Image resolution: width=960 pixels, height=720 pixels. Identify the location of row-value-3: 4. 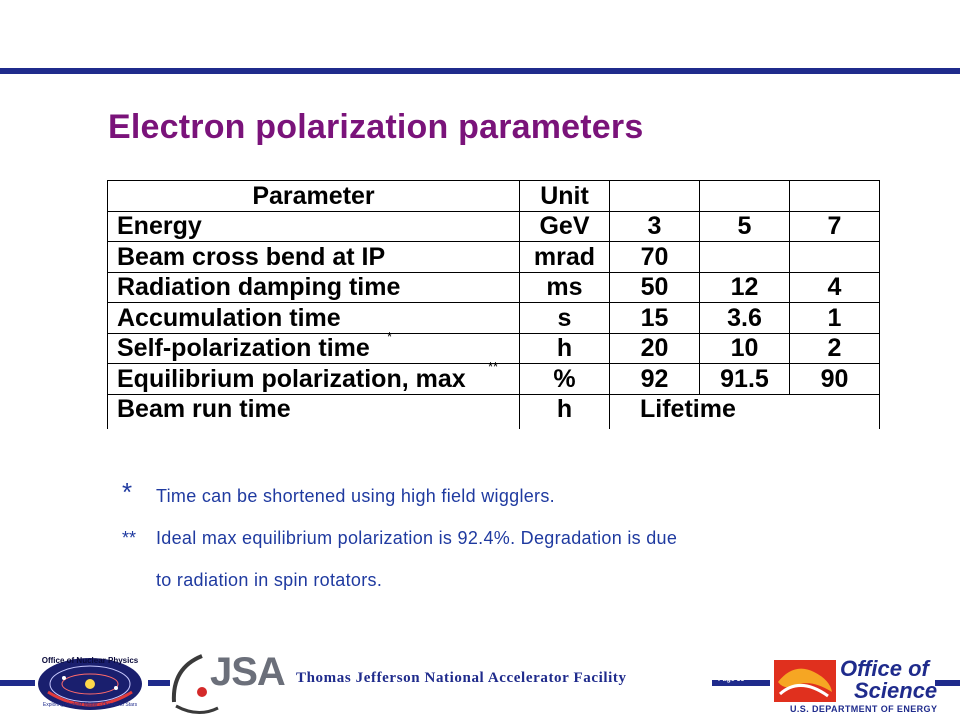
(834, 287).